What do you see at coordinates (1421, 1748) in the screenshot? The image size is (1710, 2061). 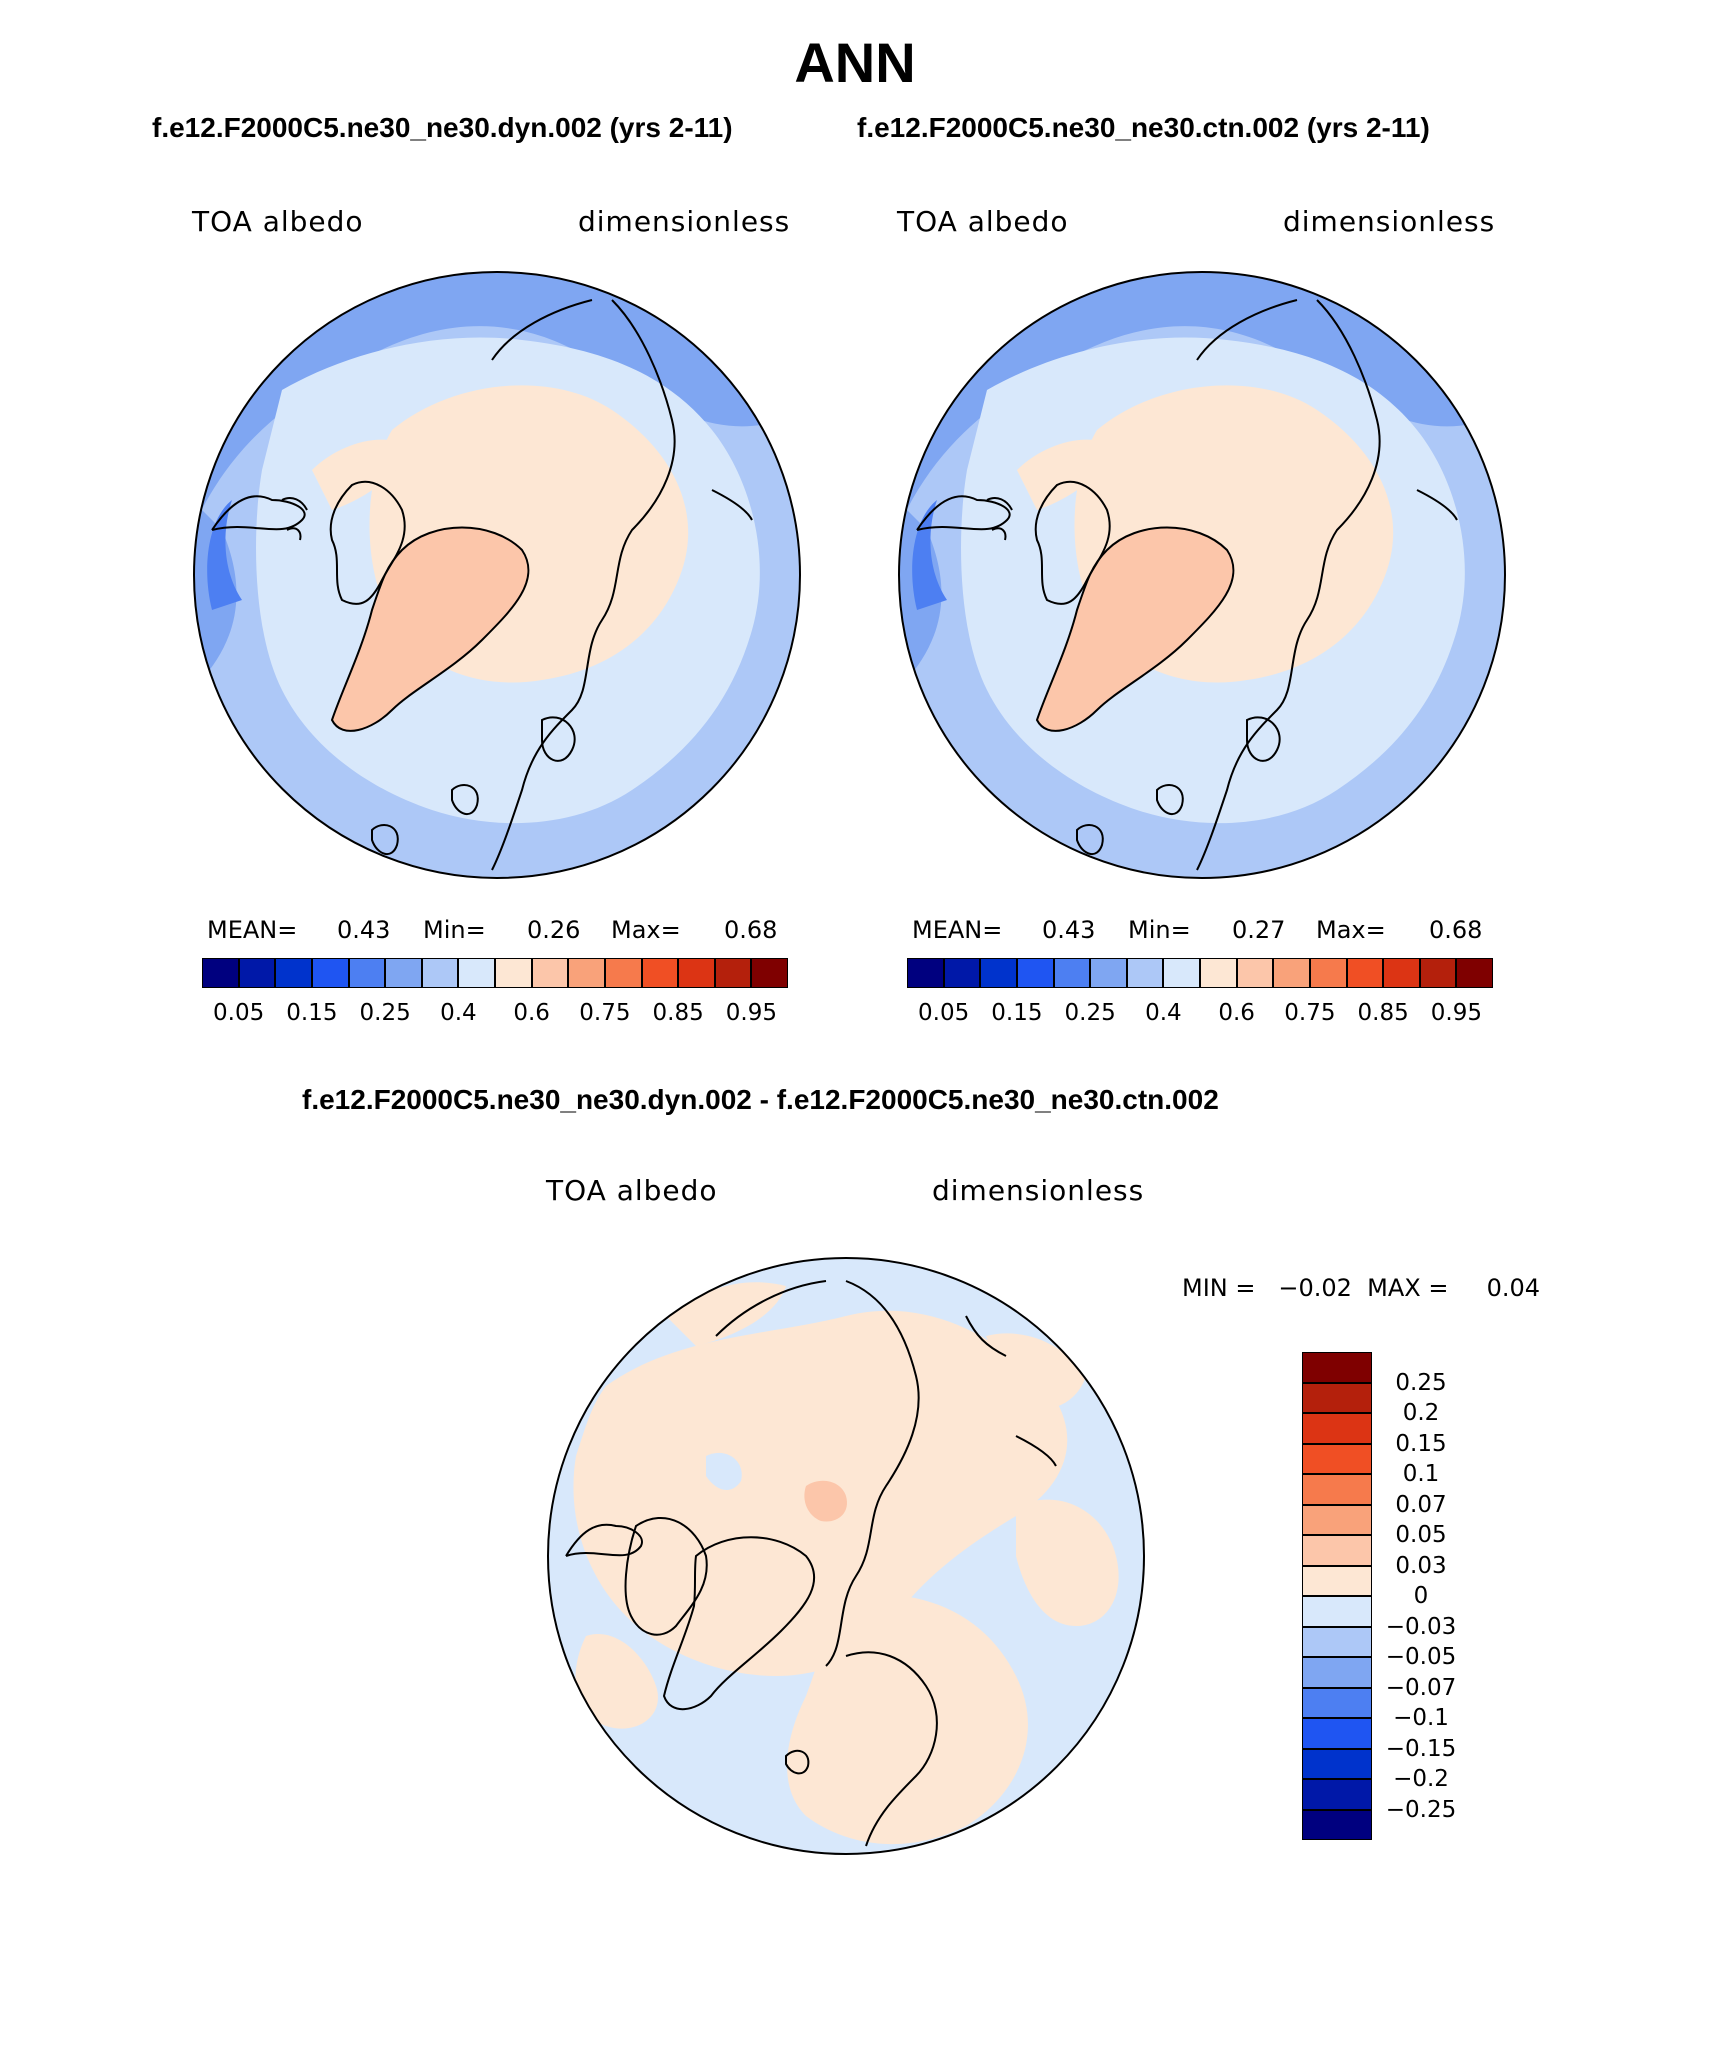 I see `colorbar-tick-label: −0.15` at bounding box center [1421, 1748].